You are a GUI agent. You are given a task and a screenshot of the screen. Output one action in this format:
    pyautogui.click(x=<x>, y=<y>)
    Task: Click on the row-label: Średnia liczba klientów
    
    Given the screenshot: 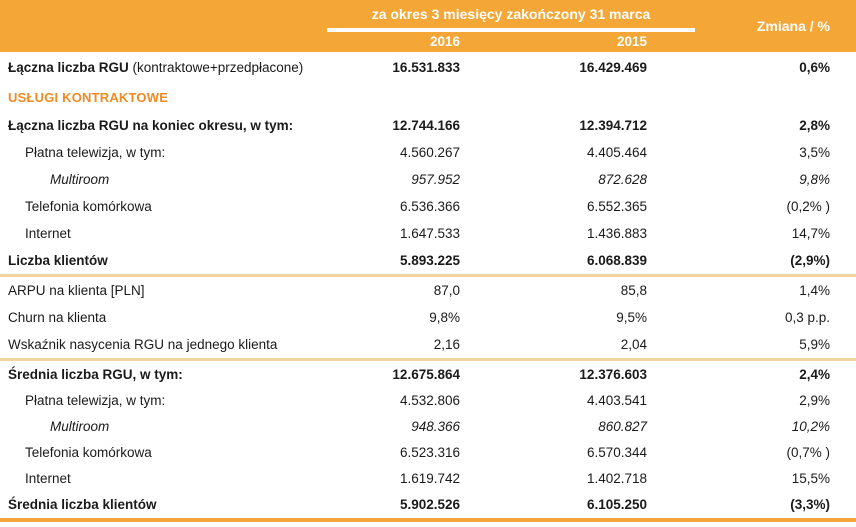 What is the action you would take?
    pyautogui.click(x=82, y=504)
    